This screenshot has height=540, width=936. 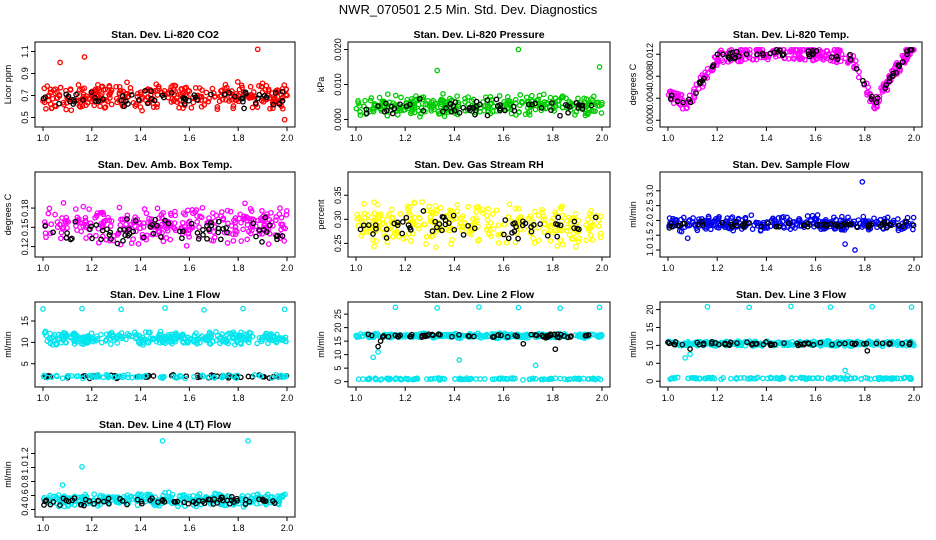 What do you see at coordinates (164, 230) in the screenshot?
I see `data-series` at bounding box center [164, 230].